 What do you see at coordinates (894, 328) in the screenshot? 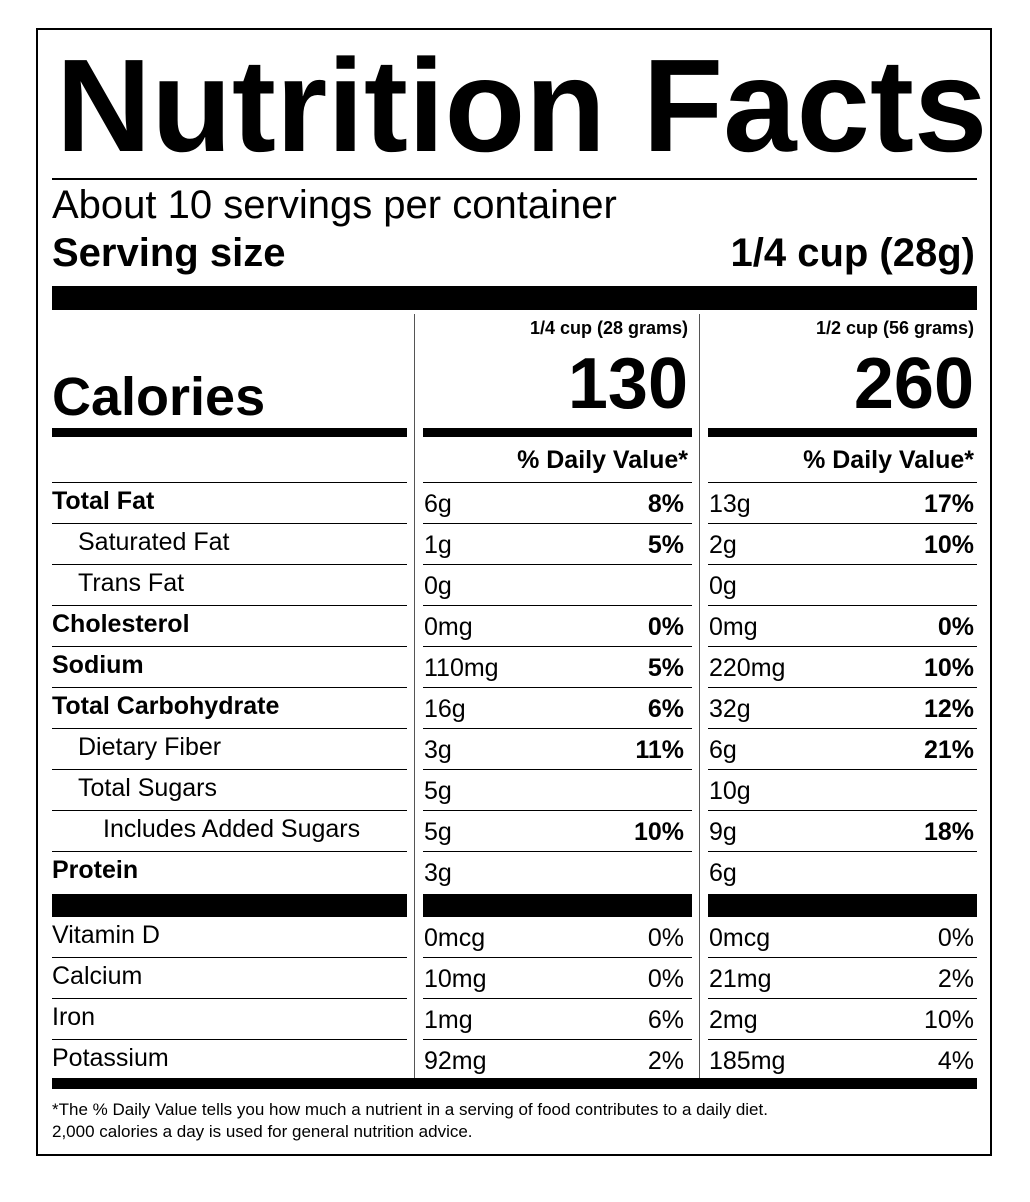
I see `column-header-half-cup: 1/2 cup (56 grams)` at bounding box center [894, 328].